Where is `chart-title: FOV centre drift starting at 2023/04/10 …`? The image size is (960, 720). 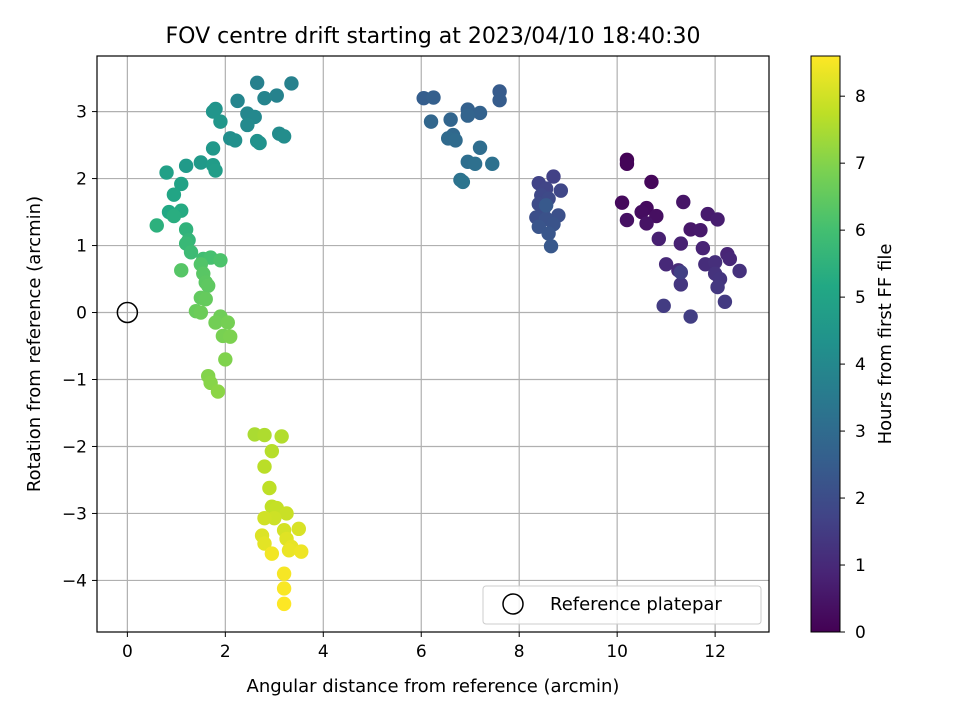 chart-title: FOV centre drift starting at 2023/04/10 … is located at coordinates (433, 36).